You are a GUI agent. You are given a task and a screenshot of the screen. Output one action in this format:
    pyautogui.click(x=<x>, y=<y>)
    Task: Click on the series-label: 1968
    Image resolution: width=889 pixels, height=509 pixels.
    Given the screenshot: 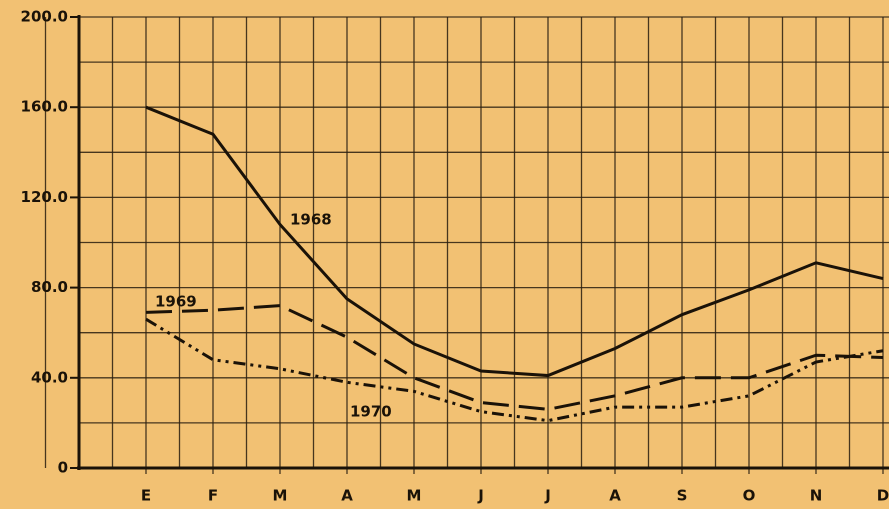 What is the action you would take?
    pyautogui.click(x=311, y=220)
    